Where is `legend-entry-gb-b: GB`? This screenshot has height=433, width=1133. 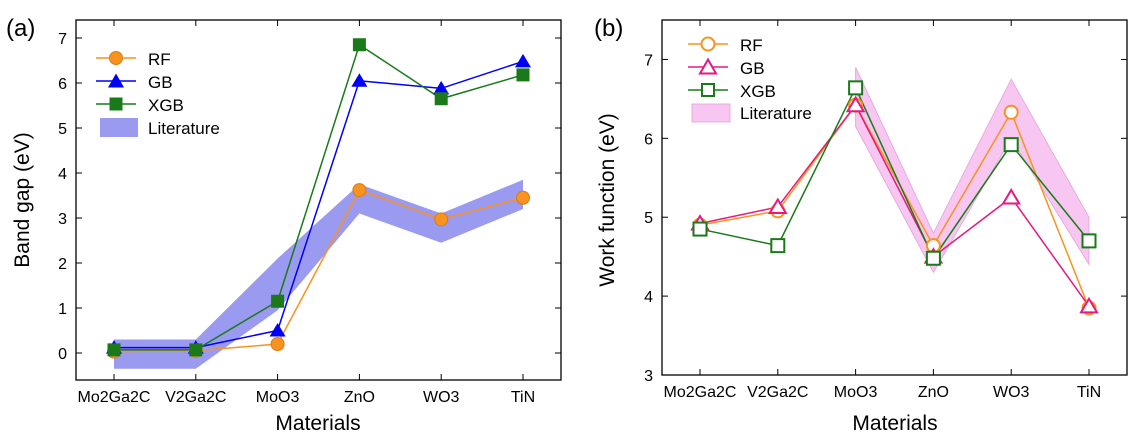
legend-entry-gb-b: GB is located at coordinates (726, 67).